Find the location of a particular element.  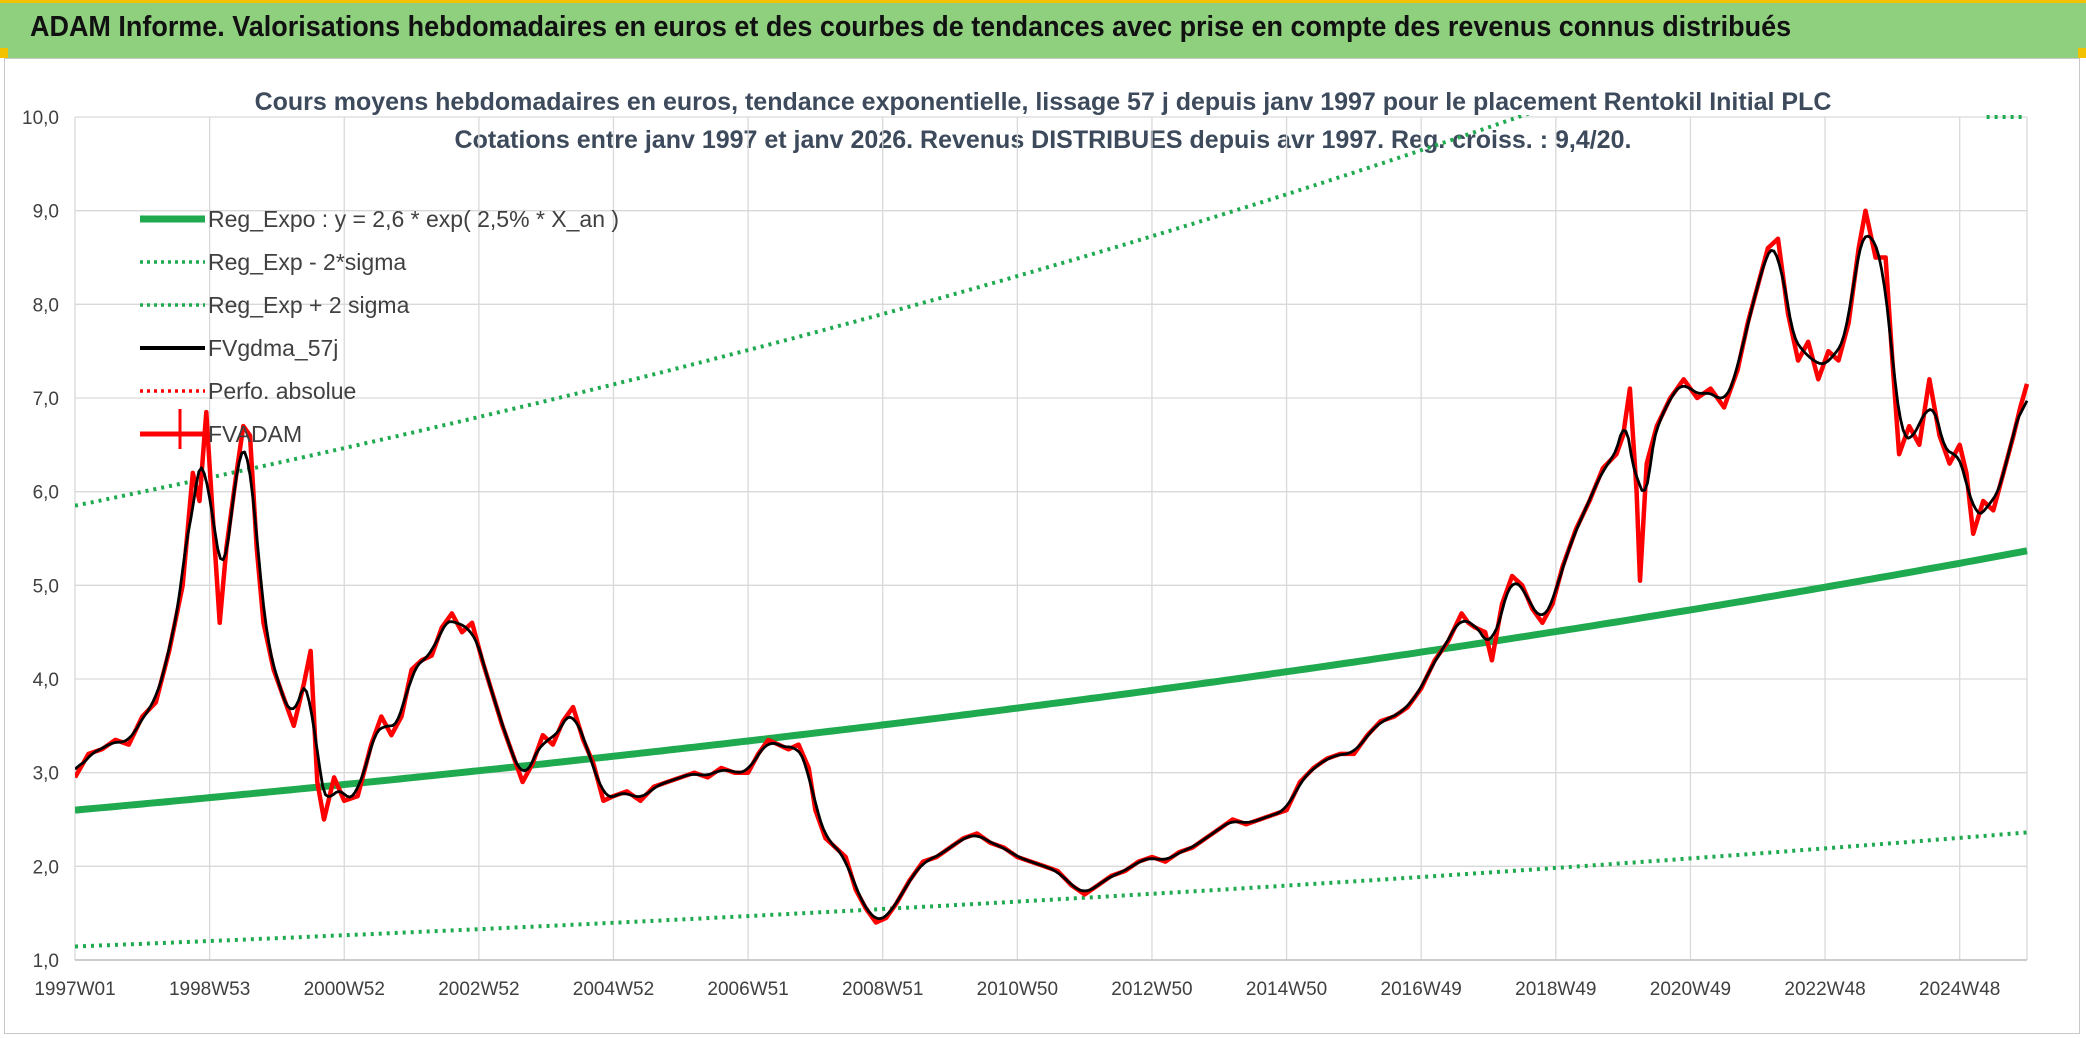

x-tick-label: 2004W52 is located at coordinates (613, 989).